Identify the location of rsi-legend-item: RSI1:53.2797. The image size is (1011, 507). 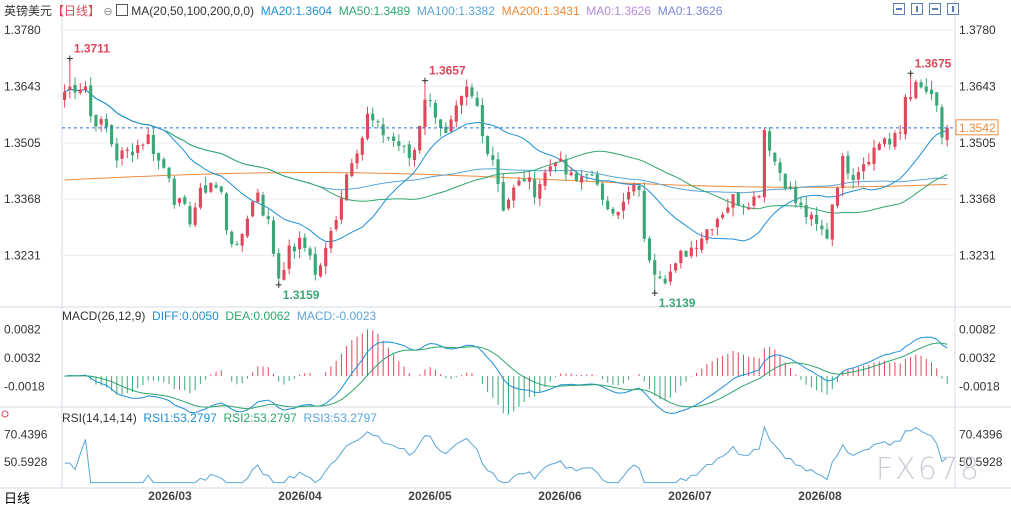
(180, 418).